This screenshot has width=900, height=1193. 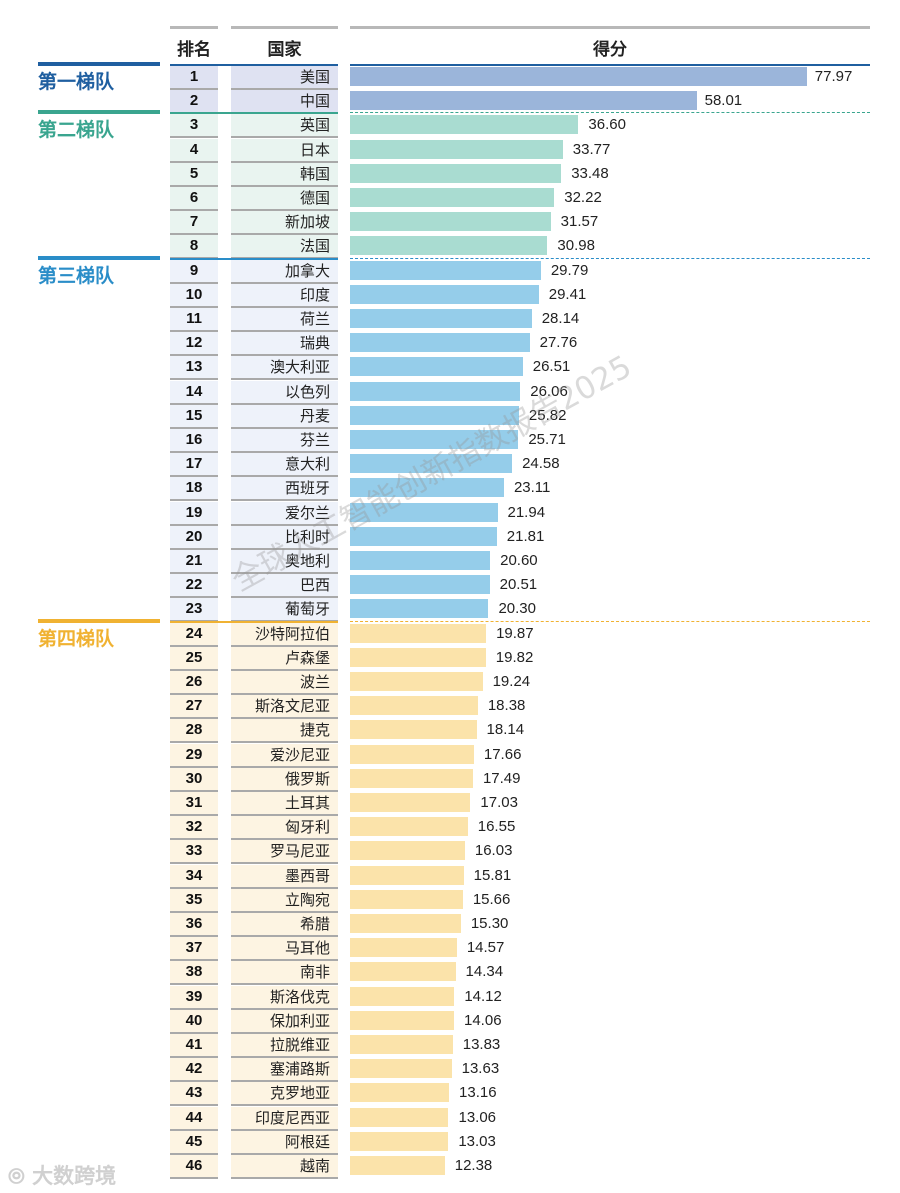 I want to click on country-cell: 斯洛文尼亚, so click(x=284, y=707).